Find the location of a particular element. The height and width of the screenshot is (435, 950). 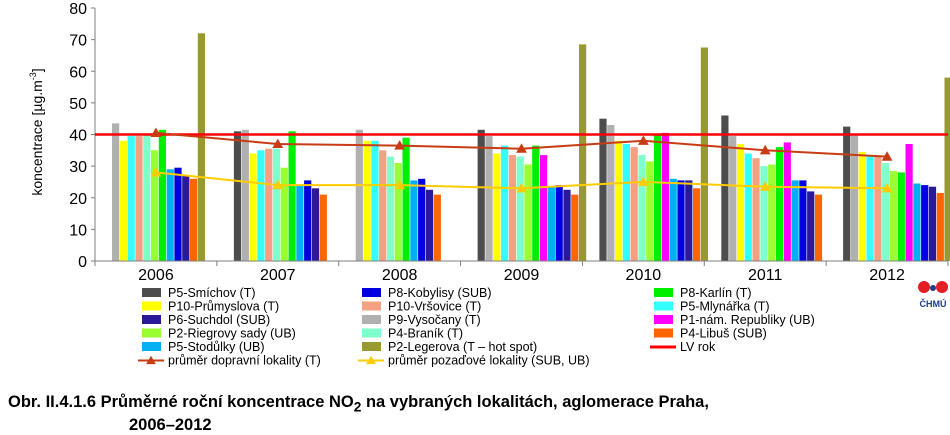

legend-label: LV rok is located at coordinates (698, 347).